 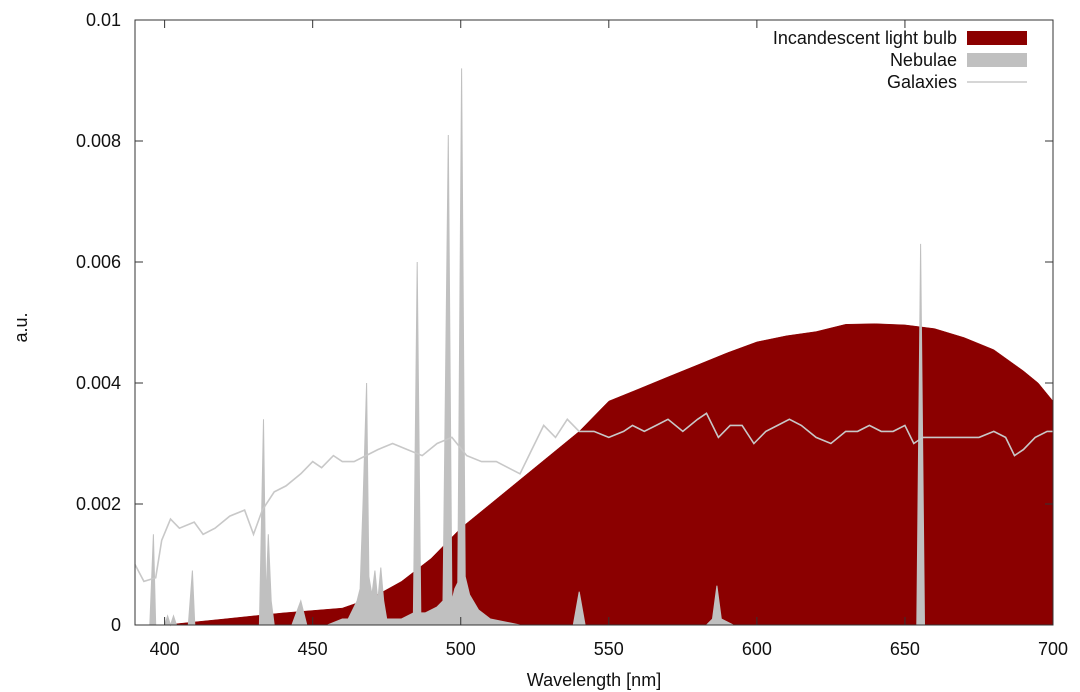 I want to click on x-tick-label: 650, so click(x=905, y=649).